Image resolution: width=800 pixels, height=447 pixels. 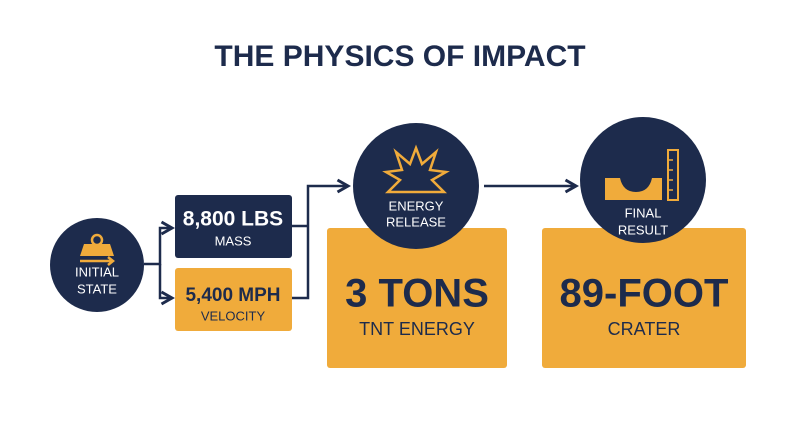 I want to click on mass-box: 8,800 LBS MASS, so click(x=233, y=226).